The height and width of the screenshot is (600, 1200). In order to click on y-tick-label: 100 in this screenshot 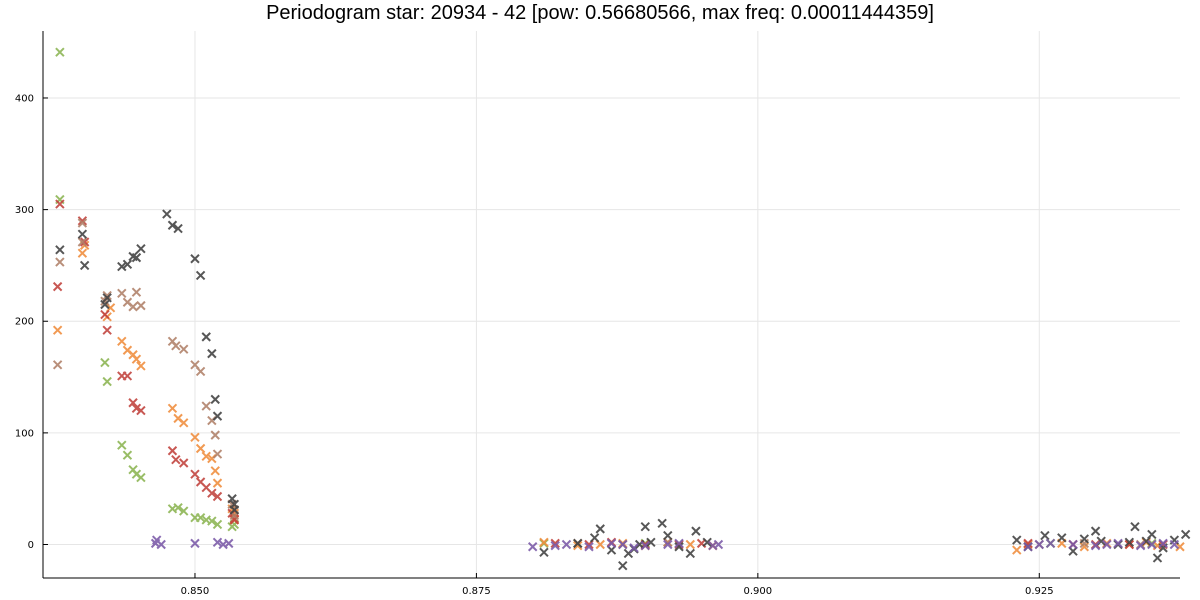, I will do `click(24, 433)`.